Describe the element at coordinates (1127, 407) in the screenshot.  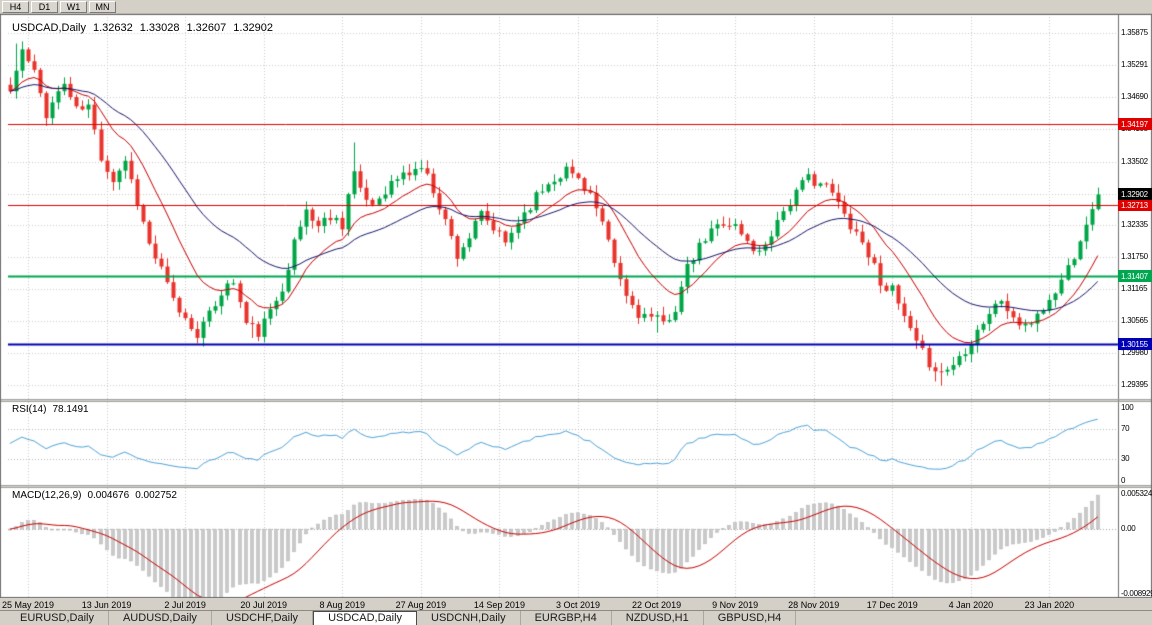
I see `rsi-axis-label: 100` at that location.